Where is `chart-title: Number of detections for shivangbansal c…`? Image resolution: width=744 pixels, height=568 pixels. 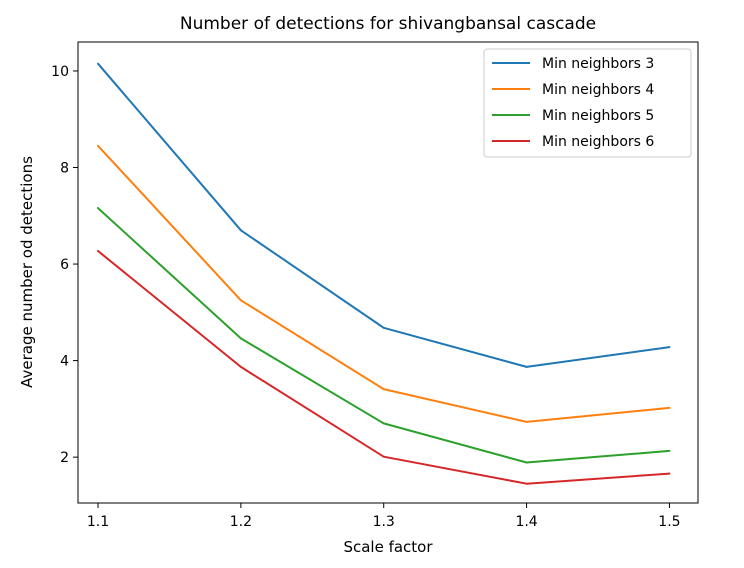
chart-title: Number of detections for shivangbansal c… is located at coordinates (388, 24).